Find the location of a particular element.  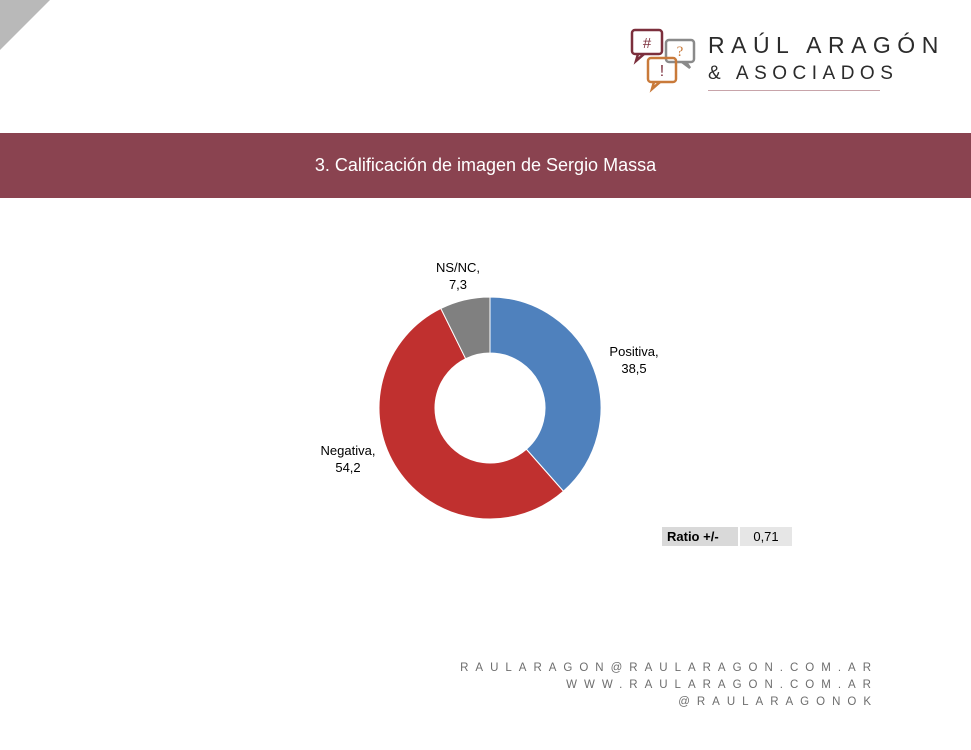

slice-ns-nc is located at coordinates (465, 328).